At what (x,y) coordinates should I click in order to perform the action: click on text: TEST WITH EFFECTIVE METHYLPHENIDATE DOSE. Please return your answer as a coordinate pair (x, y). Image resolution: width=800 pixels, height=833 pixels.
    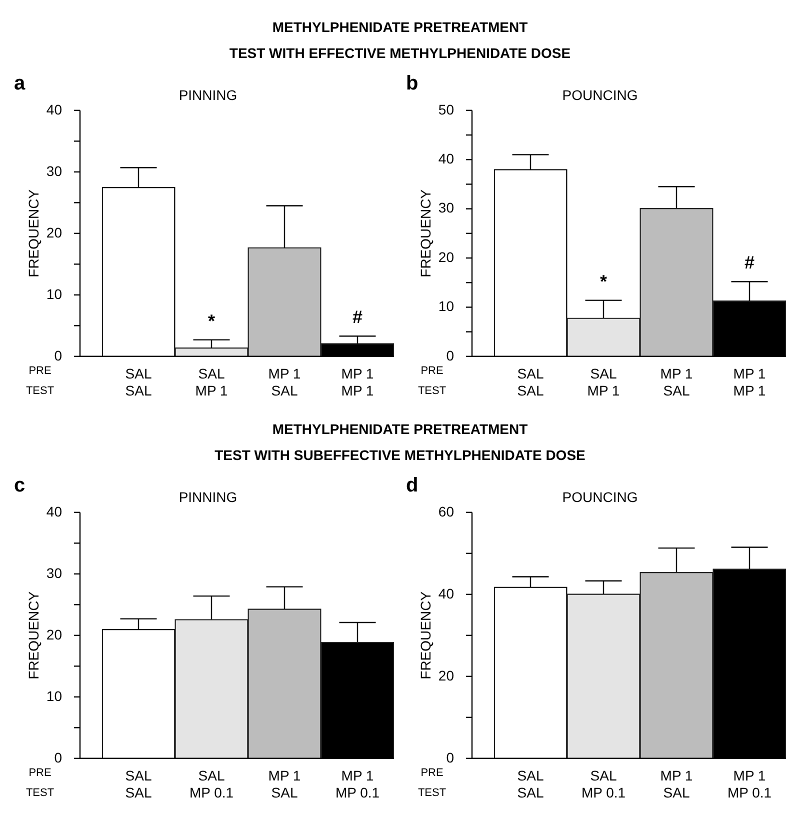
    Looking at the image, I should click on (400, 53).